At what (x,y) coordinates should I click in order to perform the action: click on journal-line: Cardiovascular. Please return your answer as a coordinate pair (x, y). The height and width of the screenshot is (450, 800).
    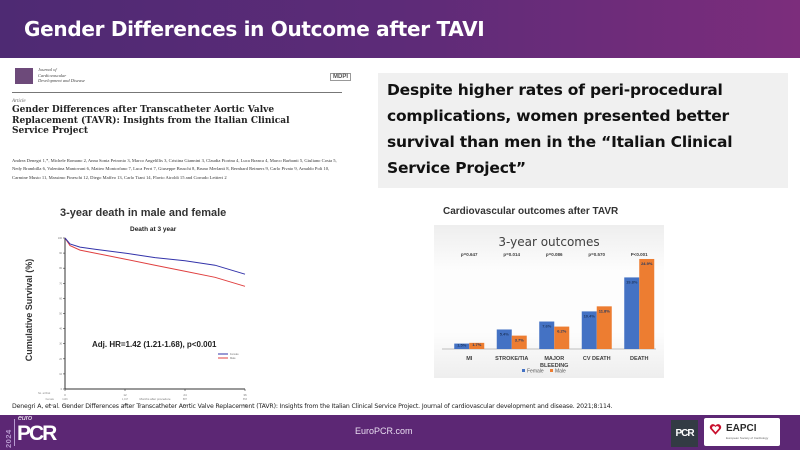
    Looking at the image, I should click on (52, 75).